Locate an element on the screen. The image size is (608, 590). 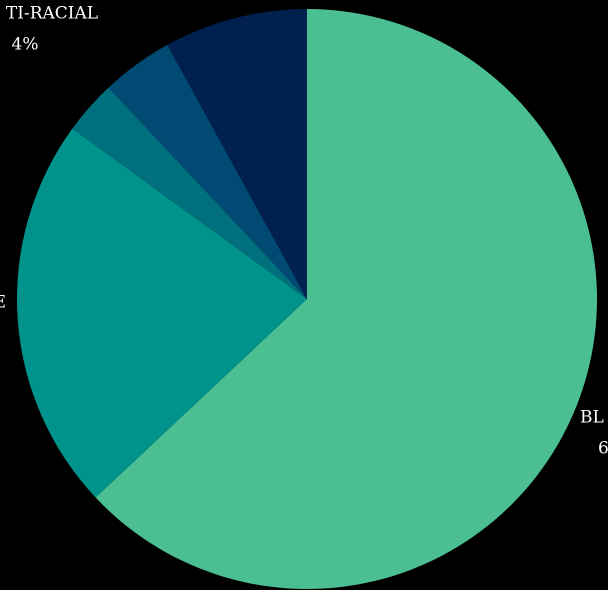
slice-value-label: 4% is located at coordinates (25, 45).